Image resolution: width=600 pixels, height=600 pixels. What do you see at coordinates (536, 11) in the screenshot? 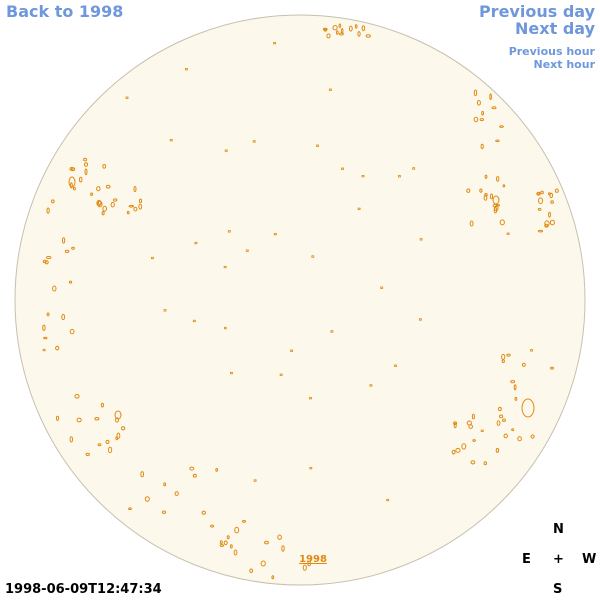
I see `previous-day-link: Previous day` at bounding box center [536, 11].